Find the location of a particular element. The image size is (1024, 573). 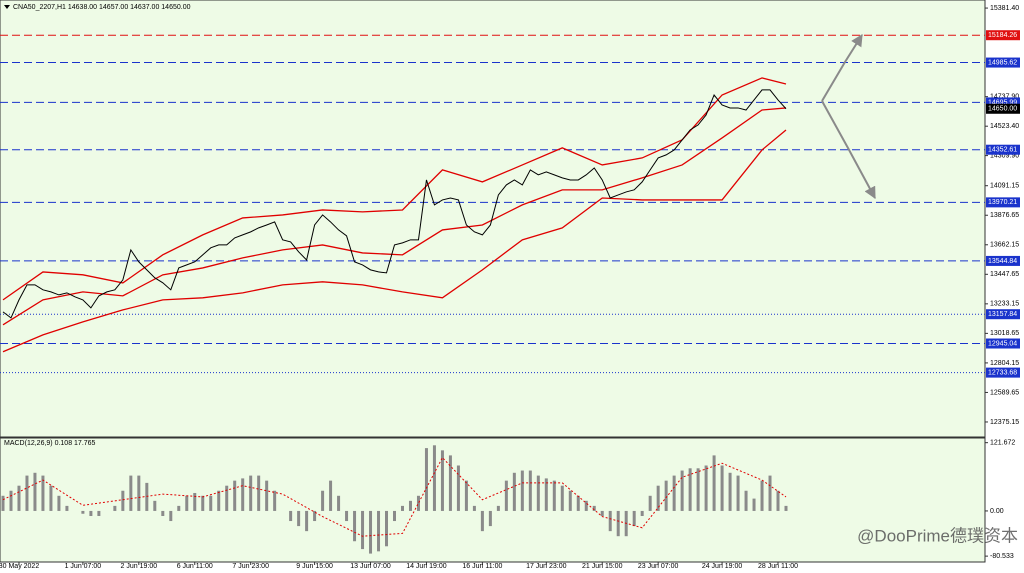

level-label: 14695.99 is located at coordinates (1002, 102).